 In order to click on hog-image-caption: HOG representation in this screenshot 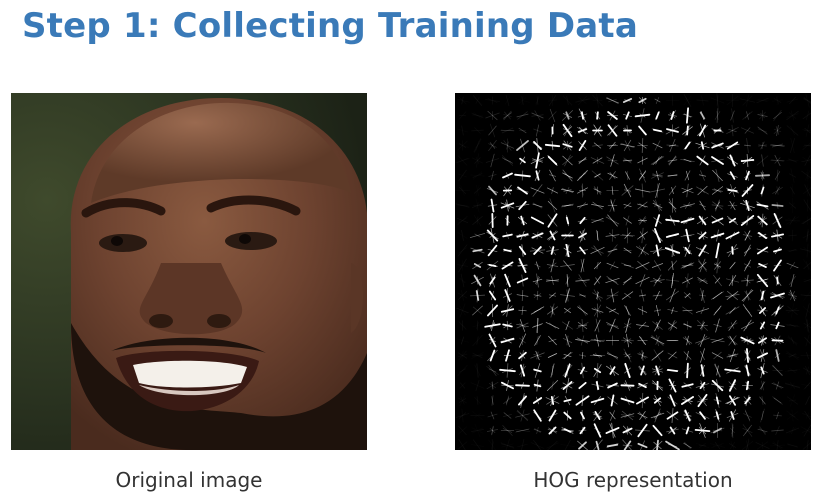, I will do `click(633, 480)`.